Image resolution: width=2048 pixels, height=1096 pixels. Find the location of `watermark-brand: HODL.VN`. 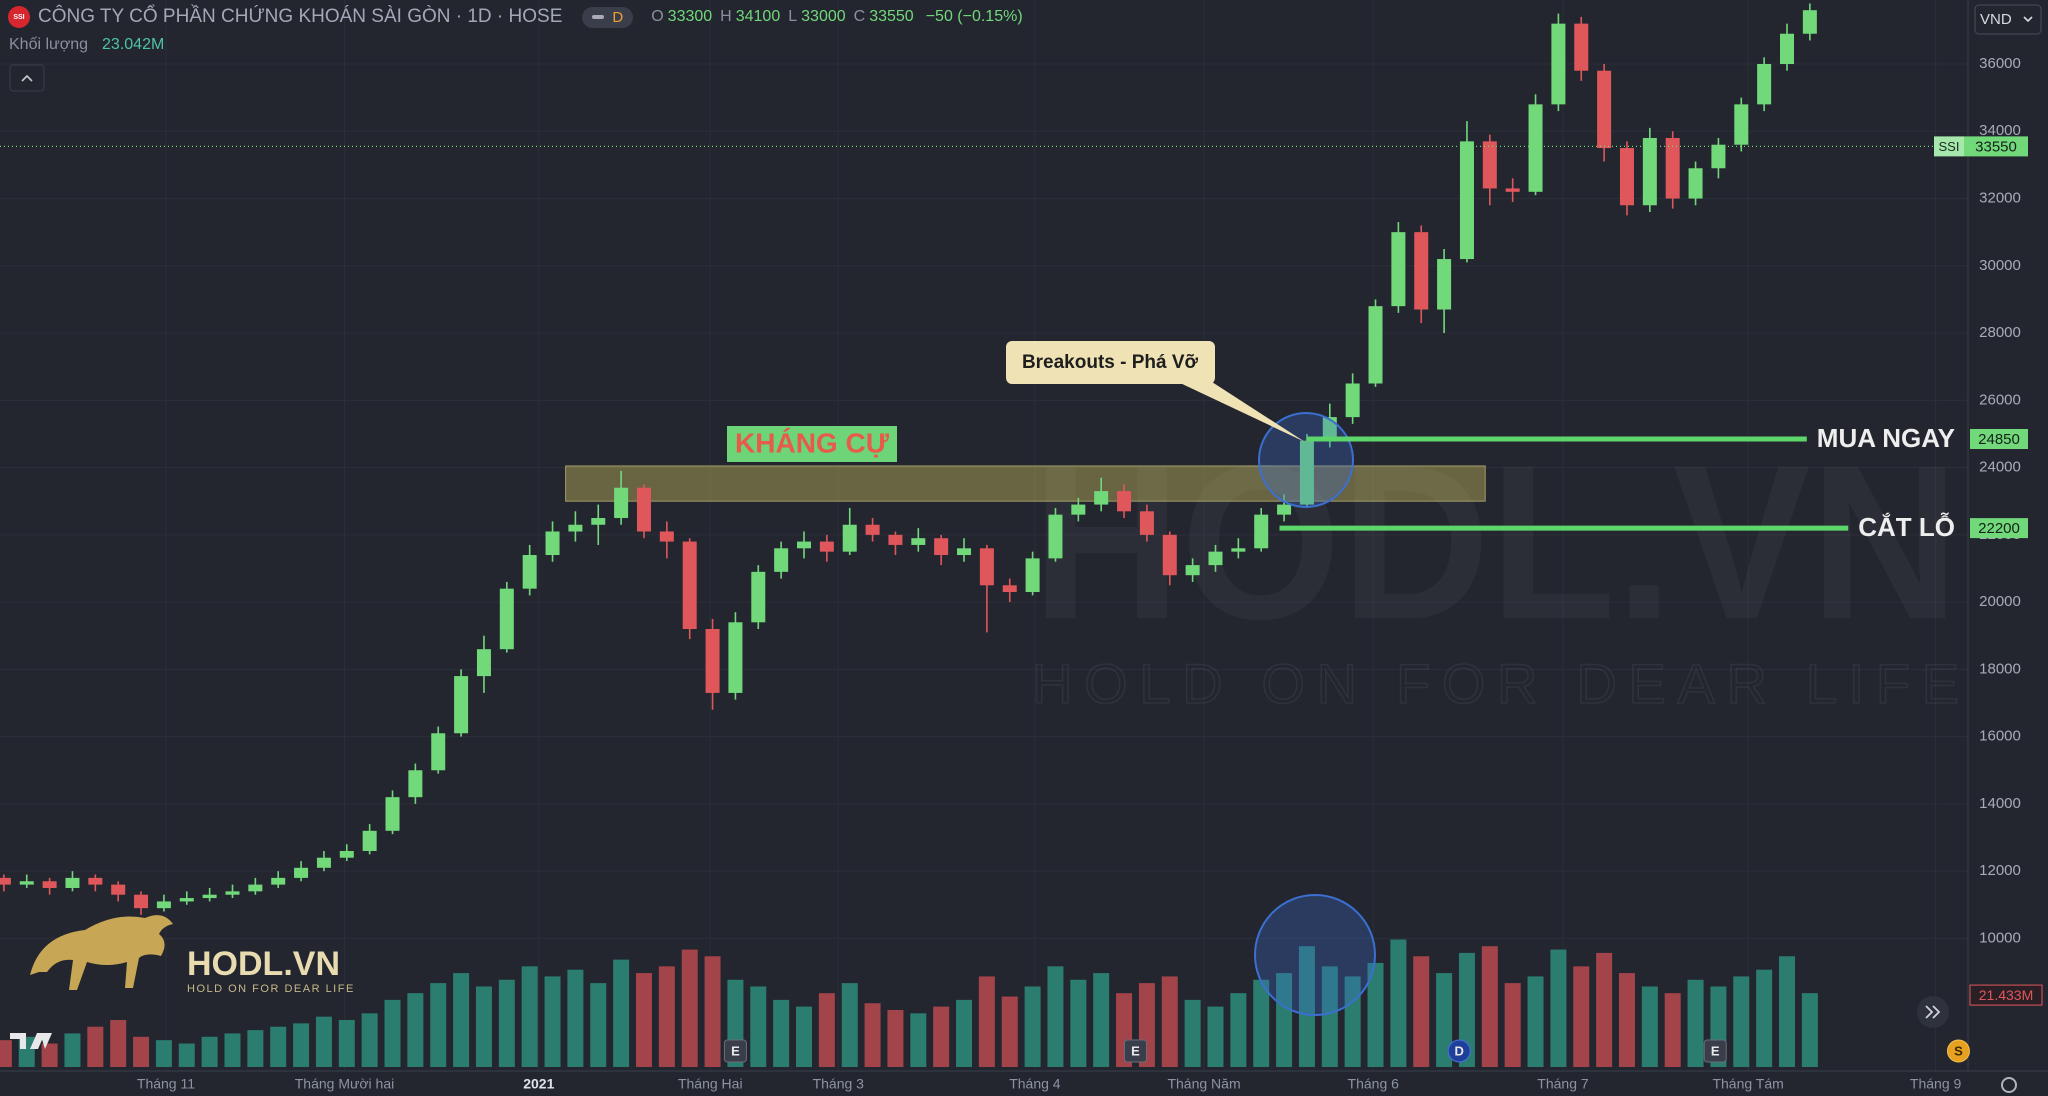

watermark-brand: HODL.VN is located at coordinates (1495, 542).